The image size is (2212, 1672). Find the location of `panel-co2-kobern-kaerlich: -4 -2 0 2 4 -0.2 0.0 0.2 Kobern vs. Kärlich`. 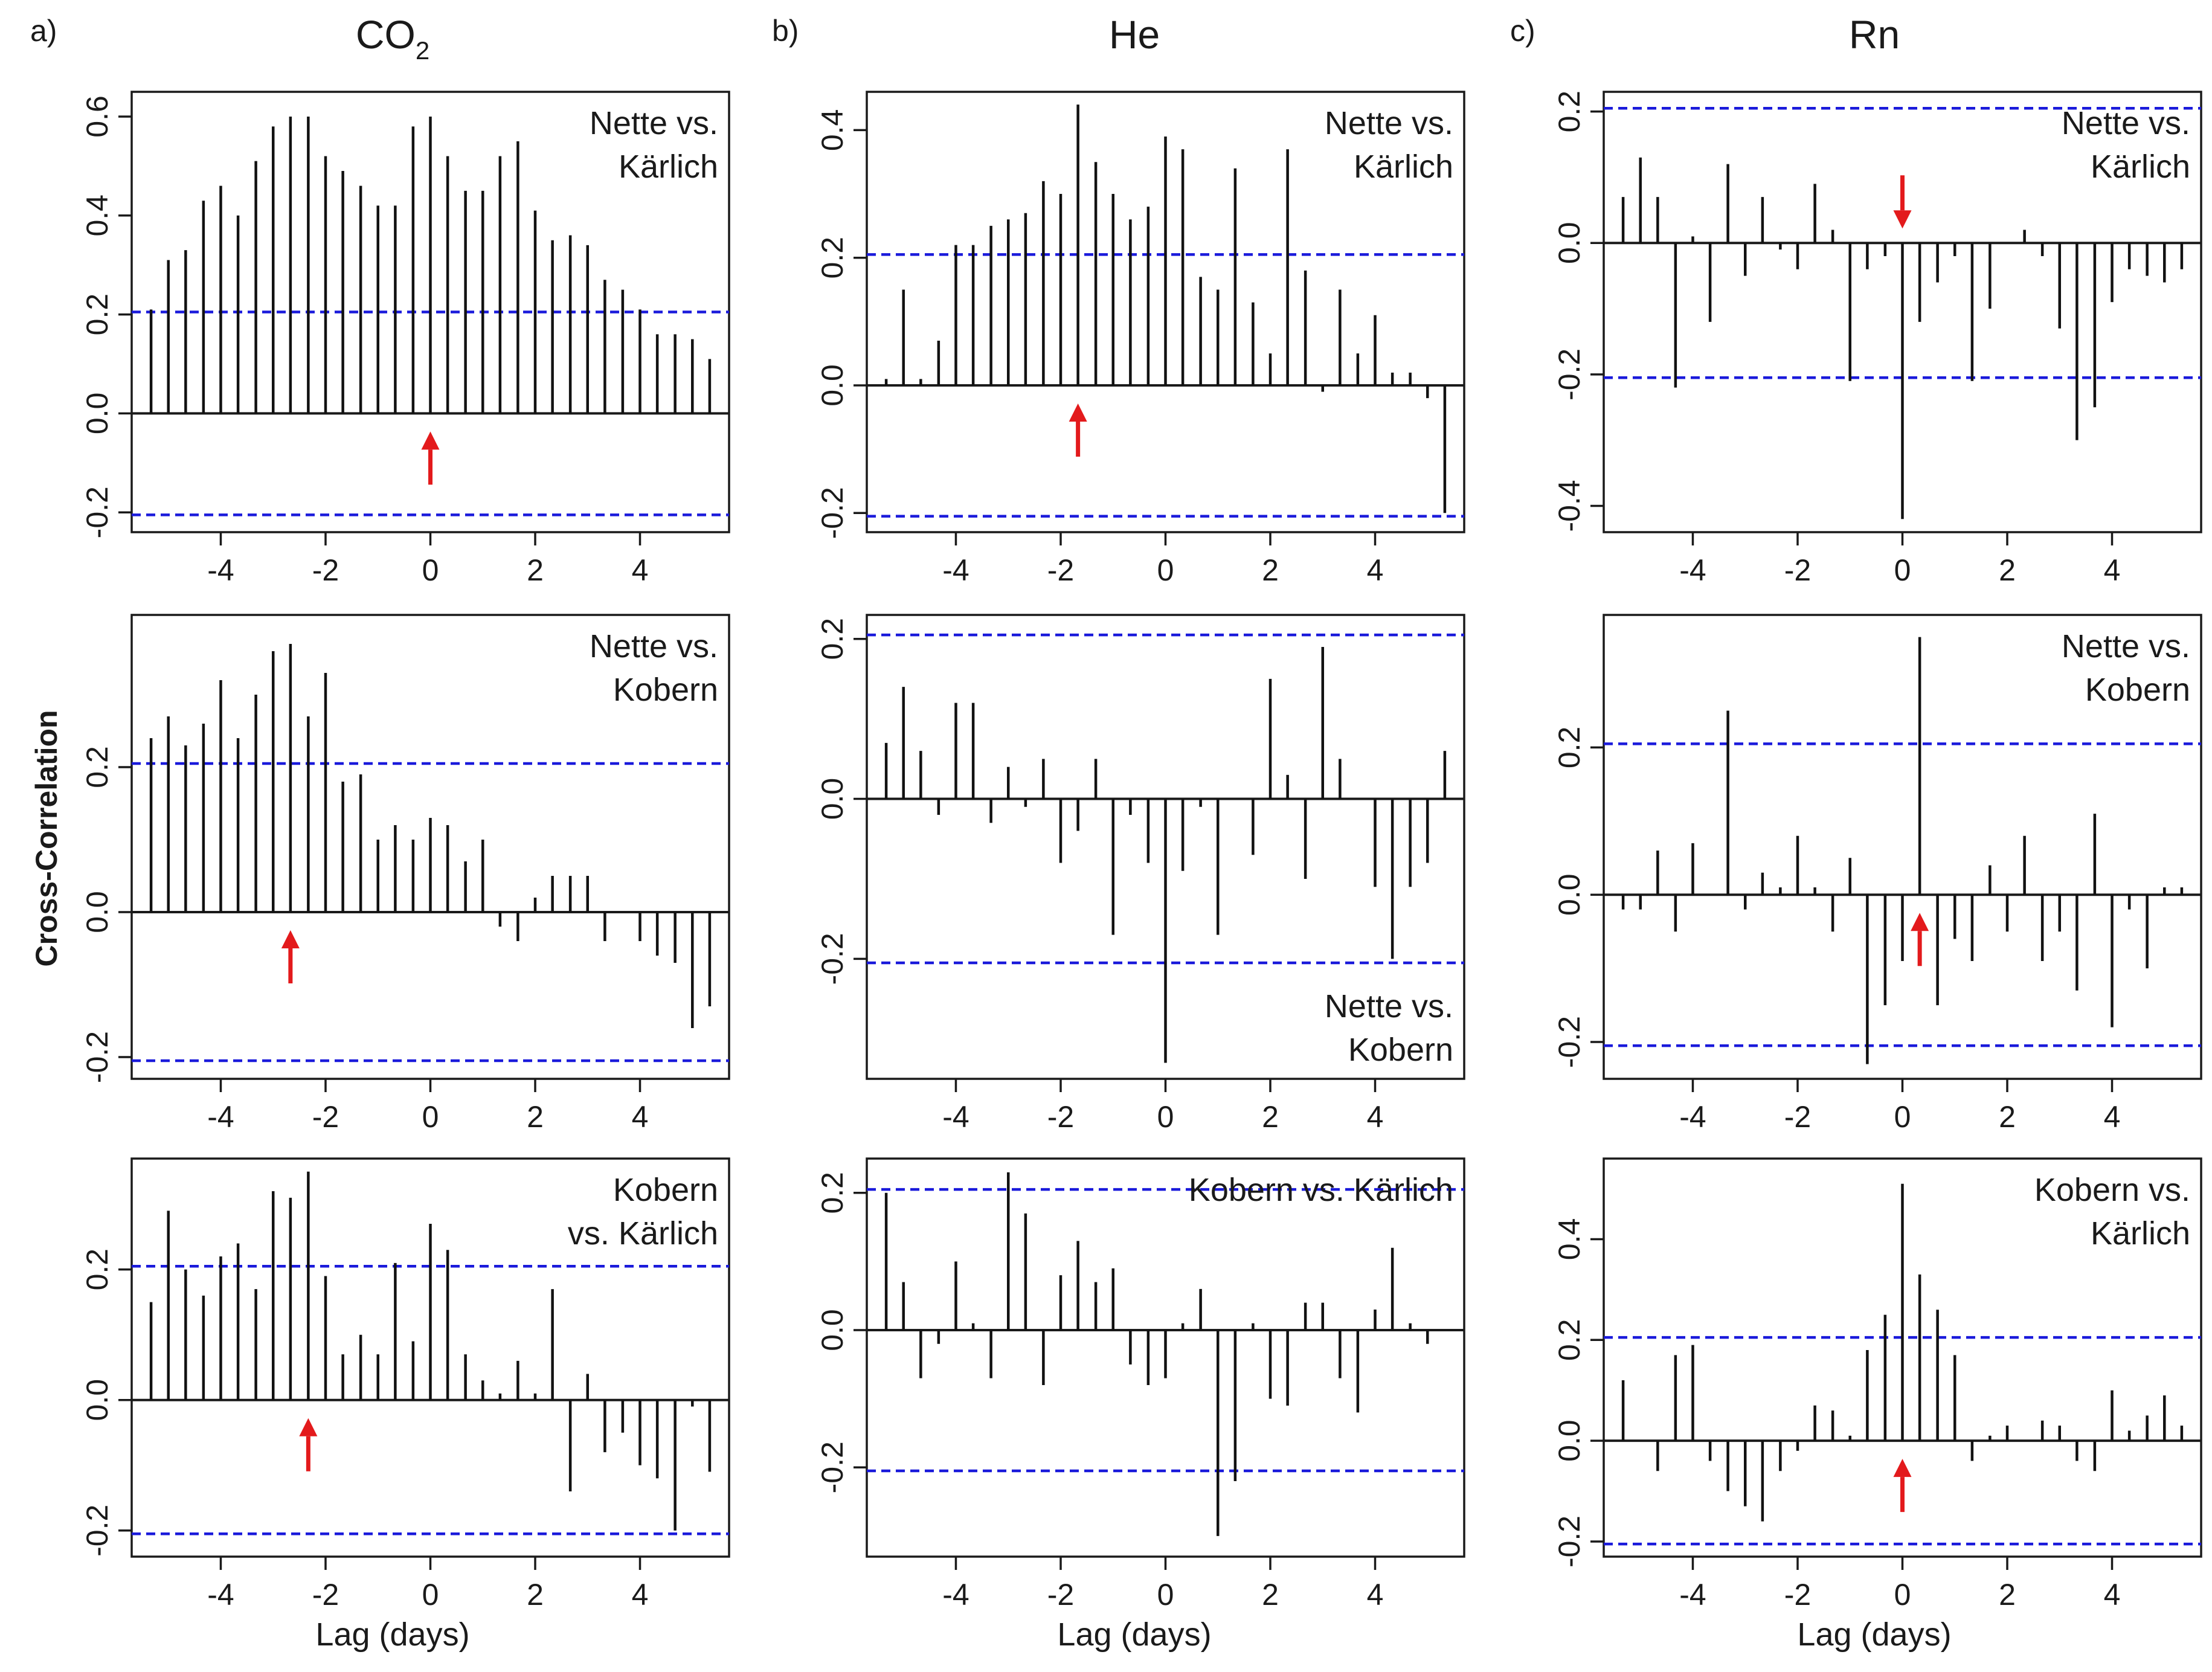

panel-co2-kobern-kaerlich: -4 -2 0 2 4 -0.2 0.0 0.2 Kobern vs. Kärlich is located at coordinates (405, 1384).